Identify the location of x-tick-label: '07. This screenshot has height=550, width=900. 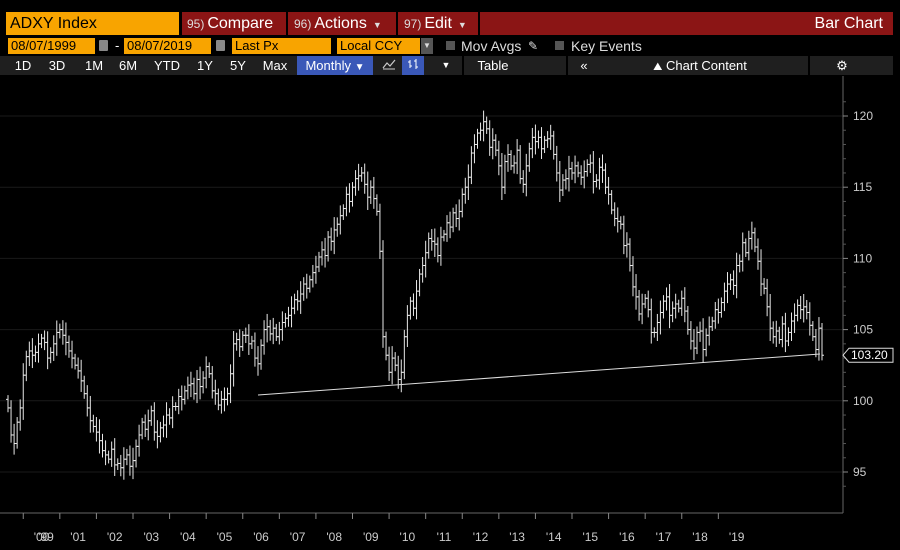
(298, 537).